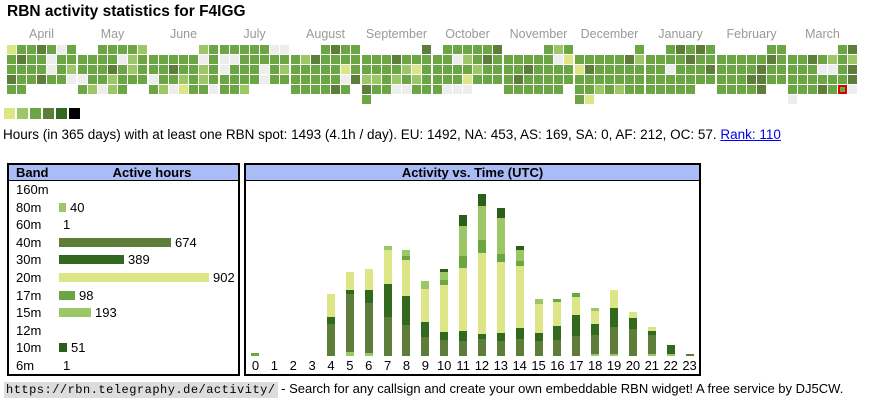  What do you see at coordinates (274, 365) in the screenshot?
I see `hour-label: 1` at bounding box center [274, 365].